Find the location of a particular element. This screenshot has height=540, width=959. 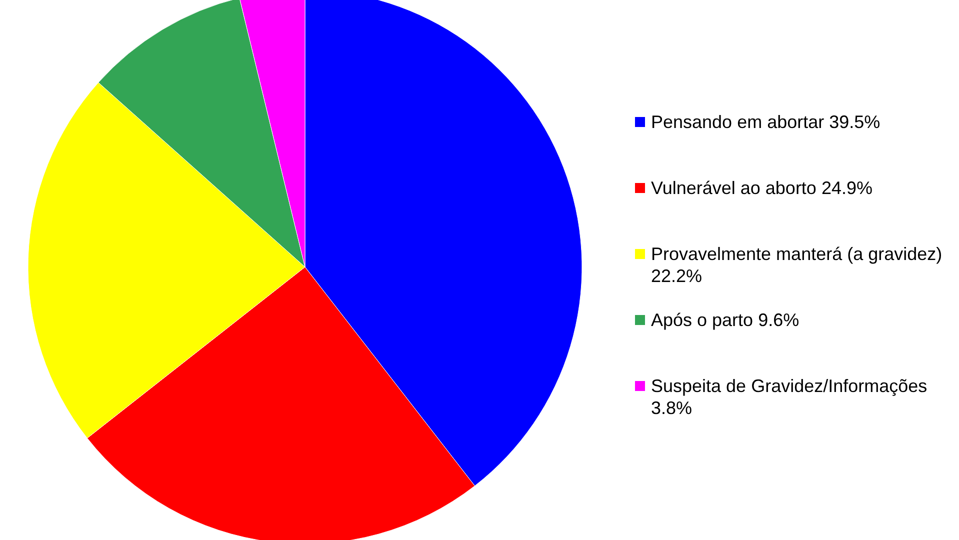

legend-label: Após o parto 9.6% is located at coordinates (725, 320).